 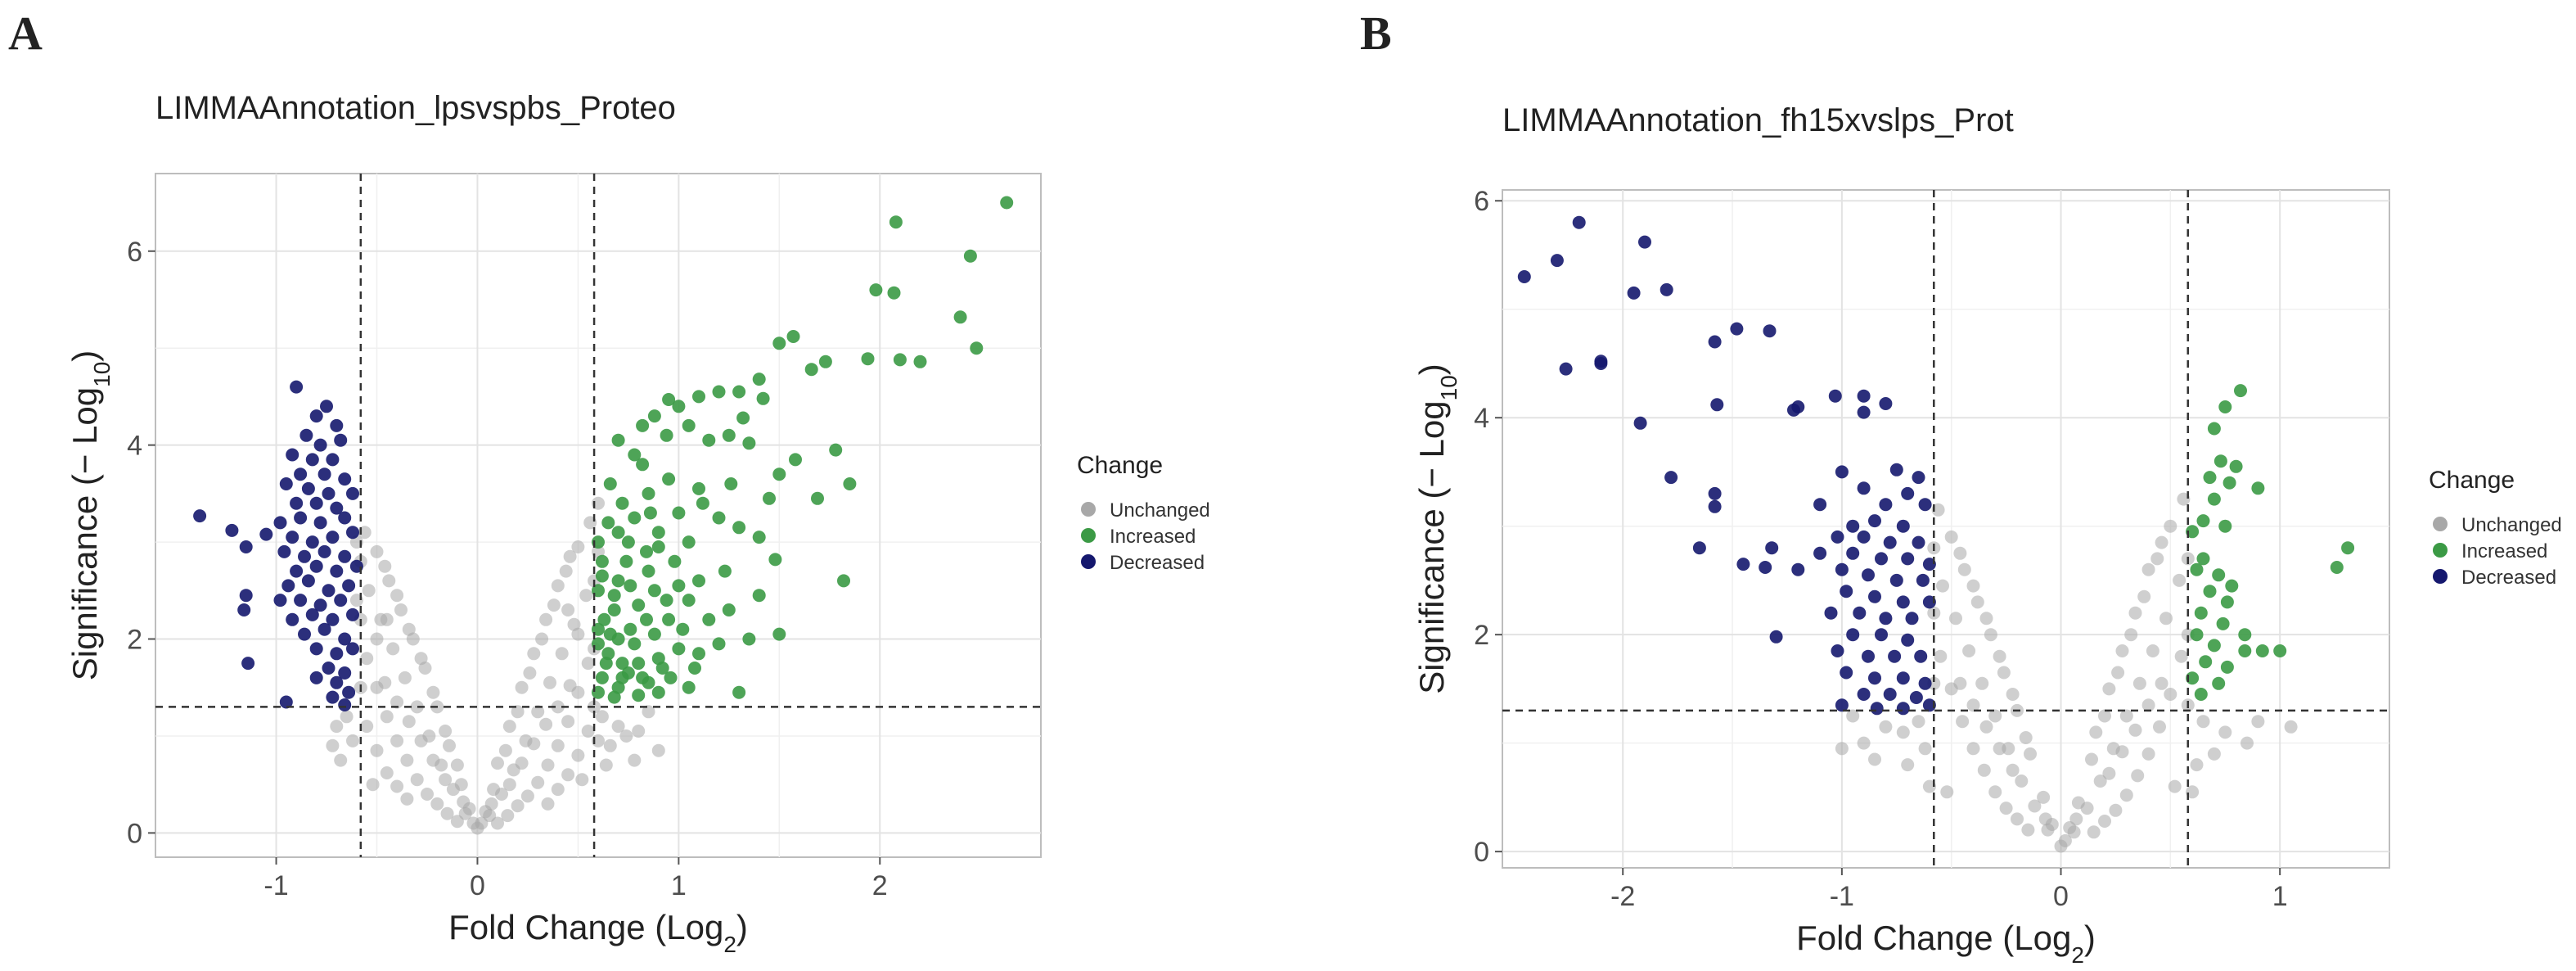 I want to click on series-unchanged, so click(x=495, y=665).